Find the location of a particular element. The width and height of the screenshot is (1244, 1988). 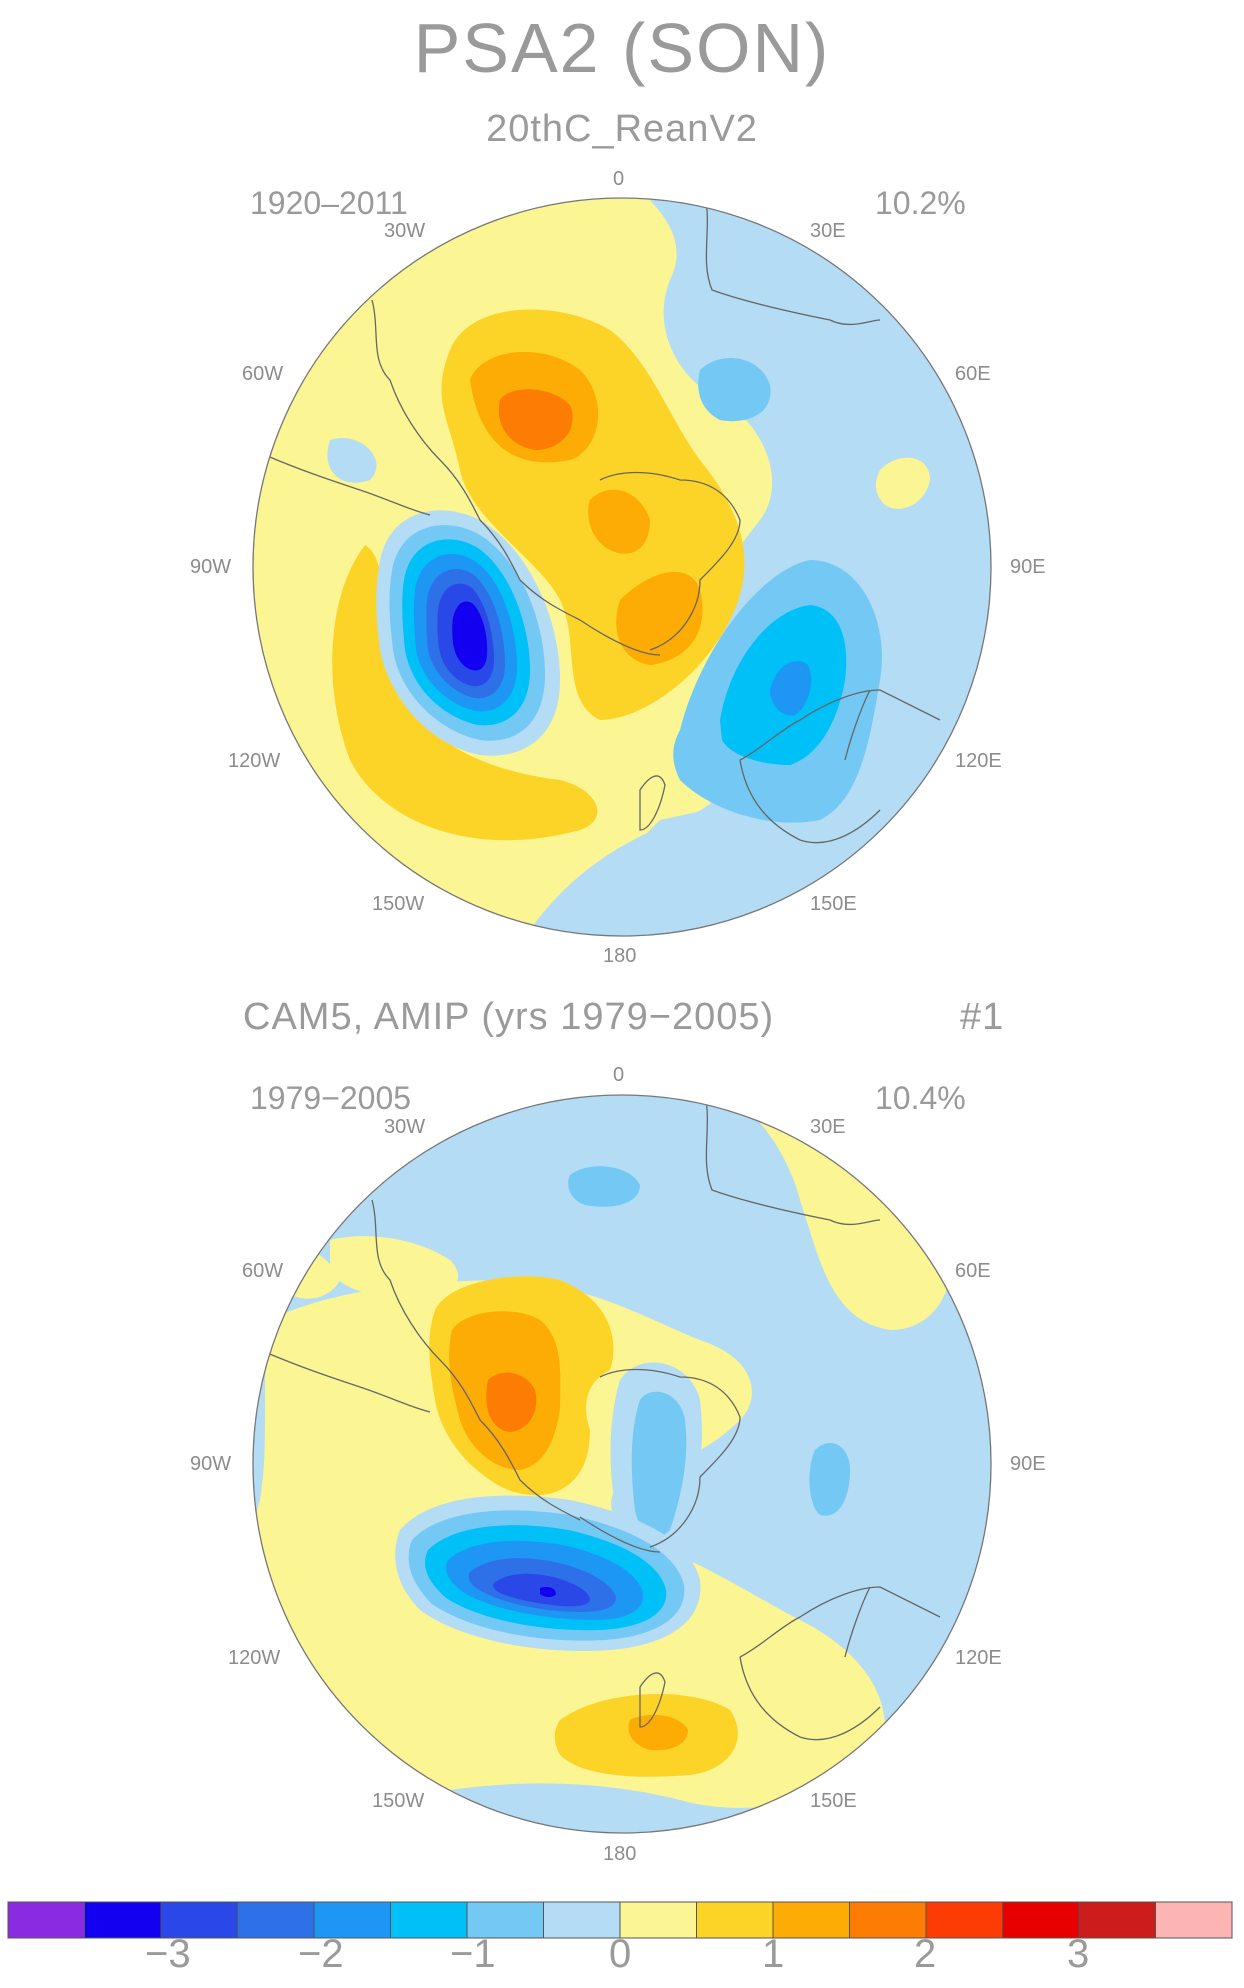

panel-2-lon-60w: 60W is located at coordinates (263, 1271).